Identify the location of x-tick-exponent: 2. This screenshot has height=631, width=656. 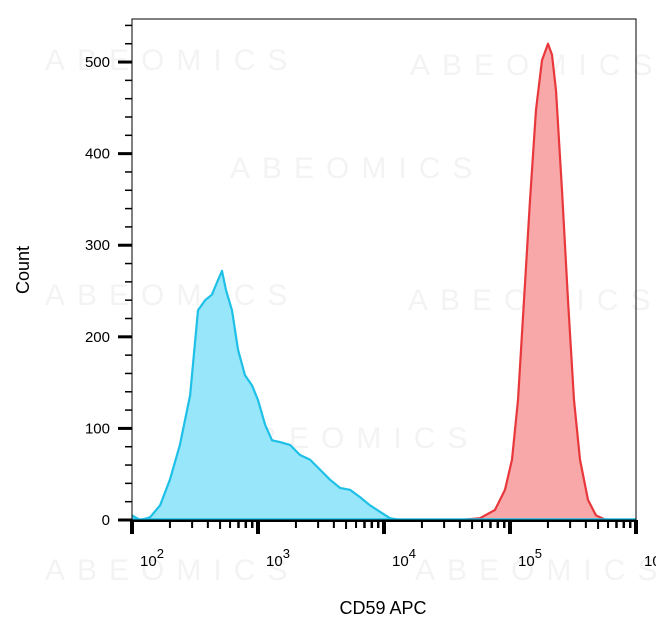
(160, 553).